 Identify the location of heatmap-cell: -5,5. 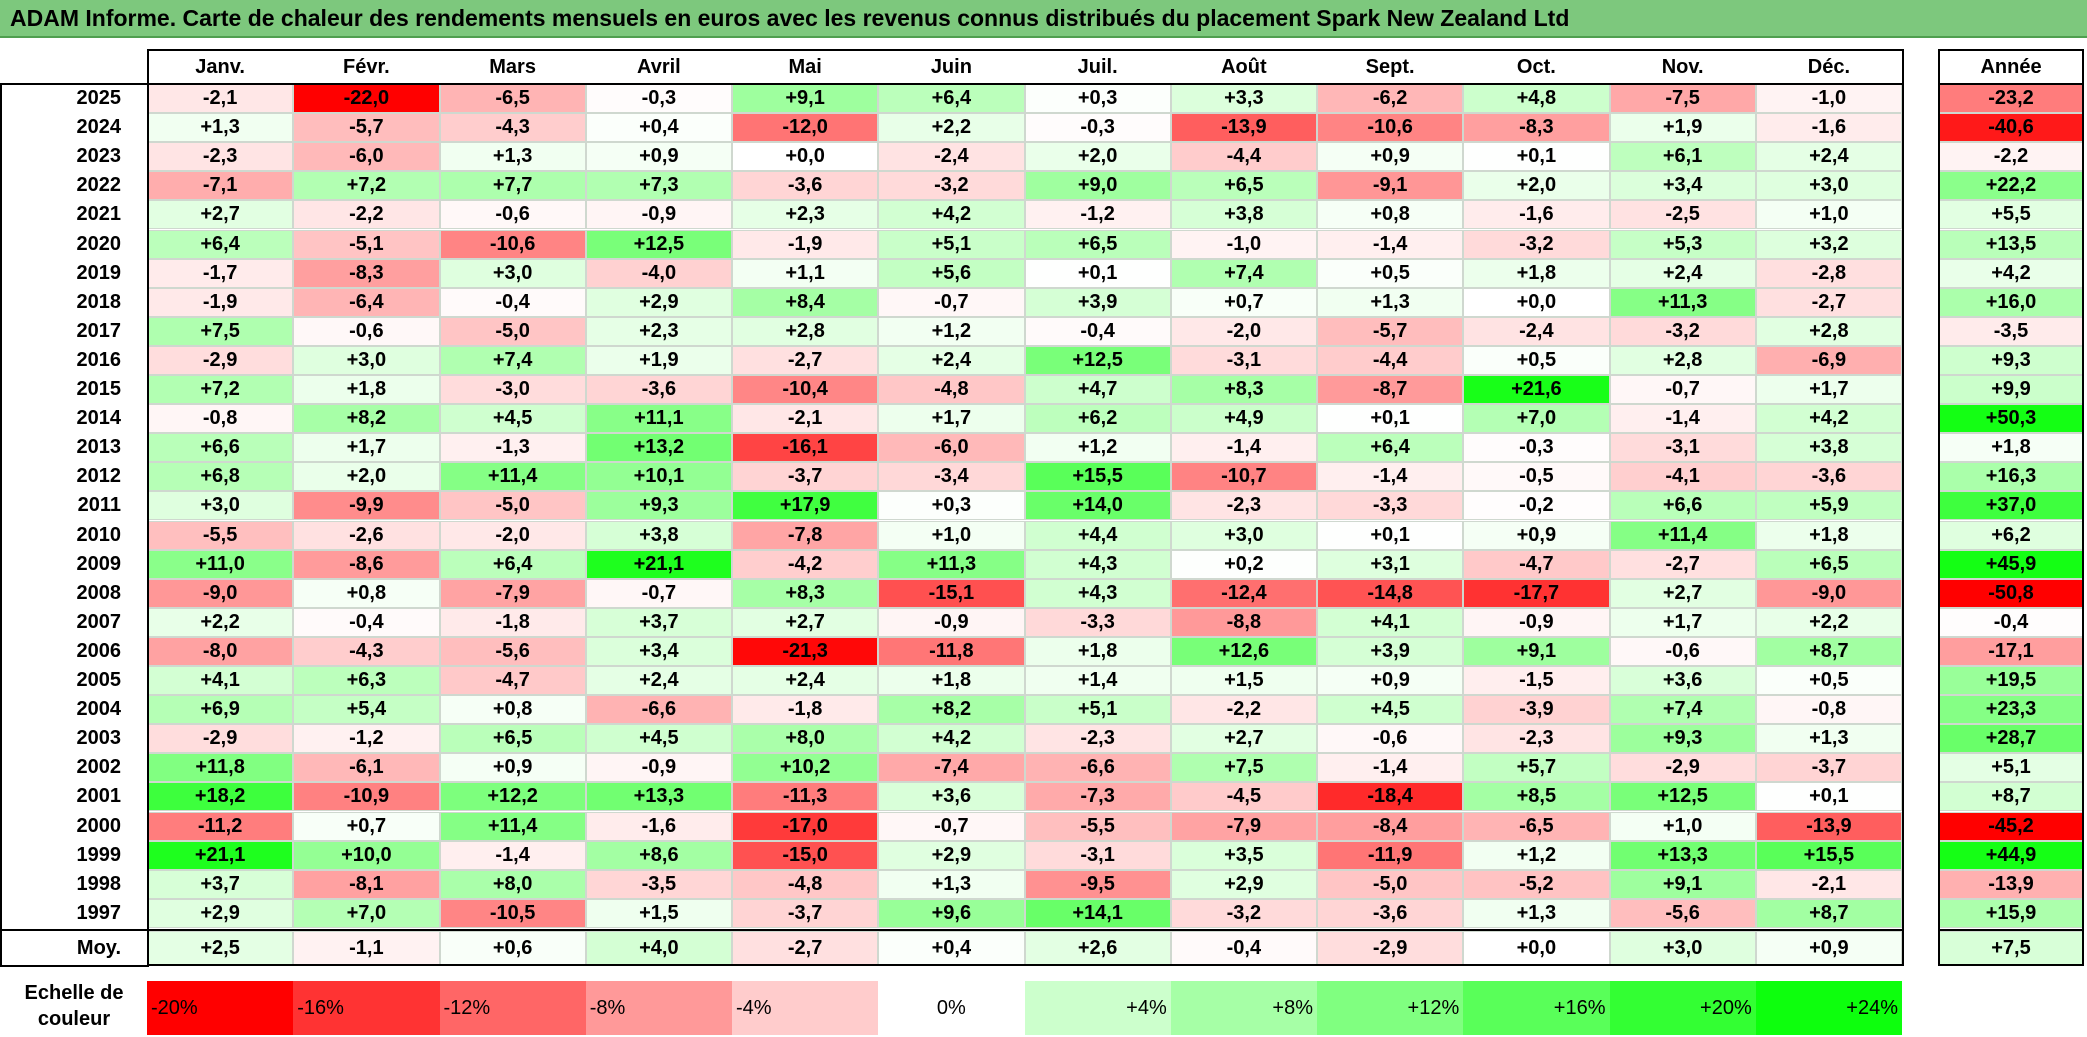
(220, 535).